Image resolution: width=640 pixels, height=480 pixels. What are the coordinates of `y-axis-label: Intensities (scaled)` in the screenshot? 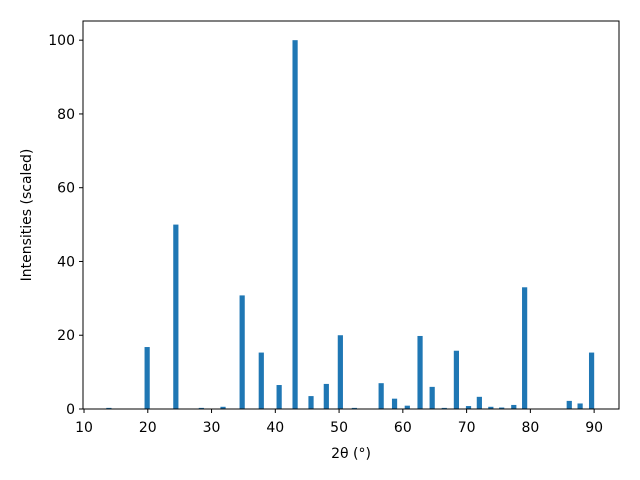 It's located at (27, 215).